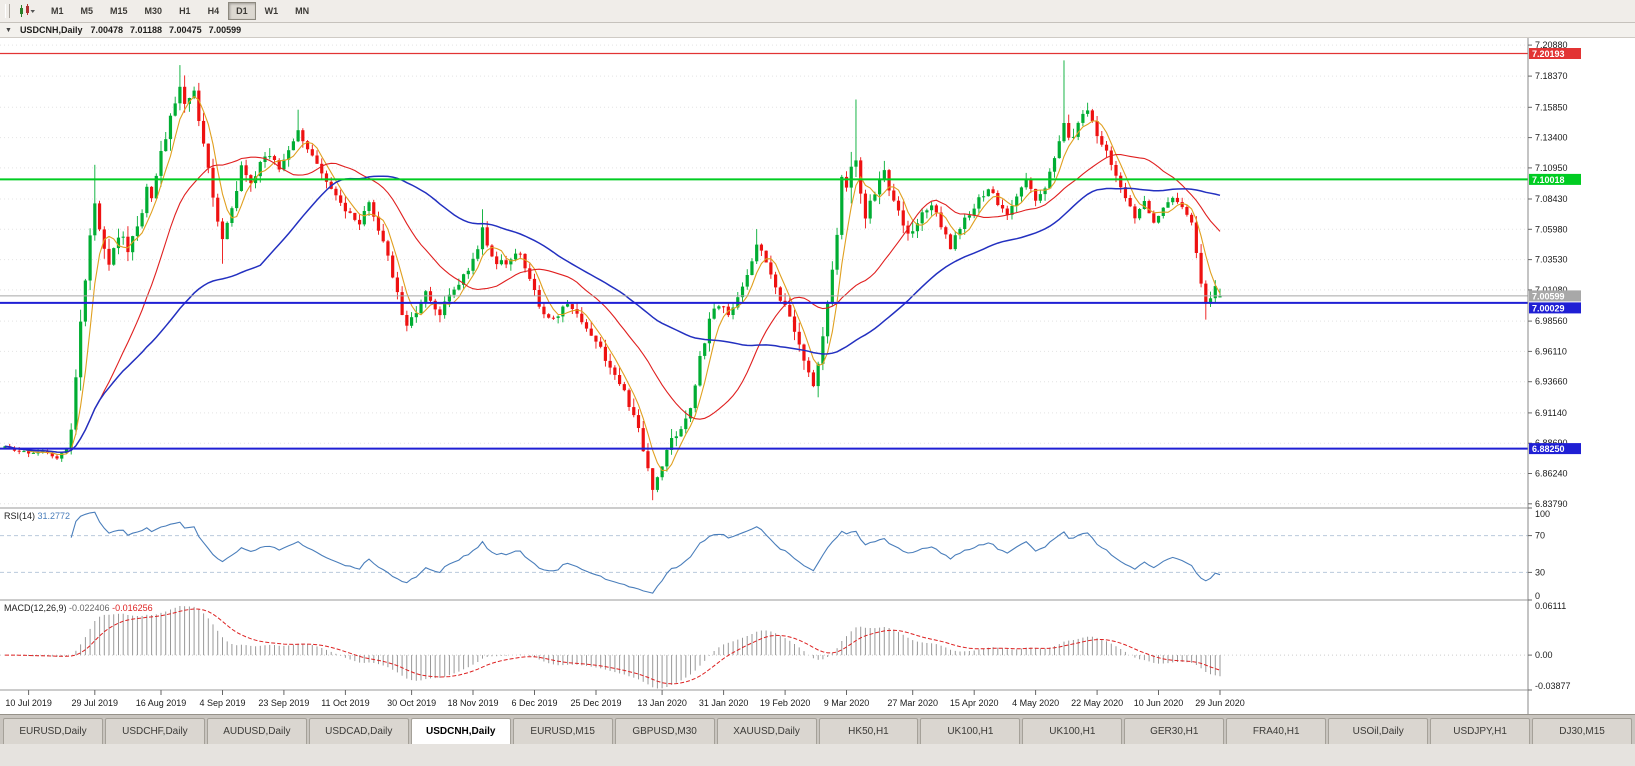 The height and width of the screenshot is (766, 1635). What do you see at coordinates (154, 731) in the screenshot?
I see `chart-tab-usdchf-daily: USDCHF,Daily` at bounding box center [154, 731].